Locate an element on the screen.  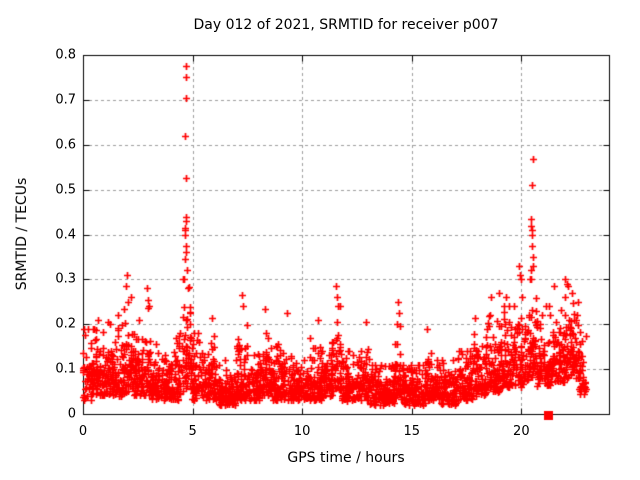
y-tick-label: 0 is located at coordinates (71, 414).